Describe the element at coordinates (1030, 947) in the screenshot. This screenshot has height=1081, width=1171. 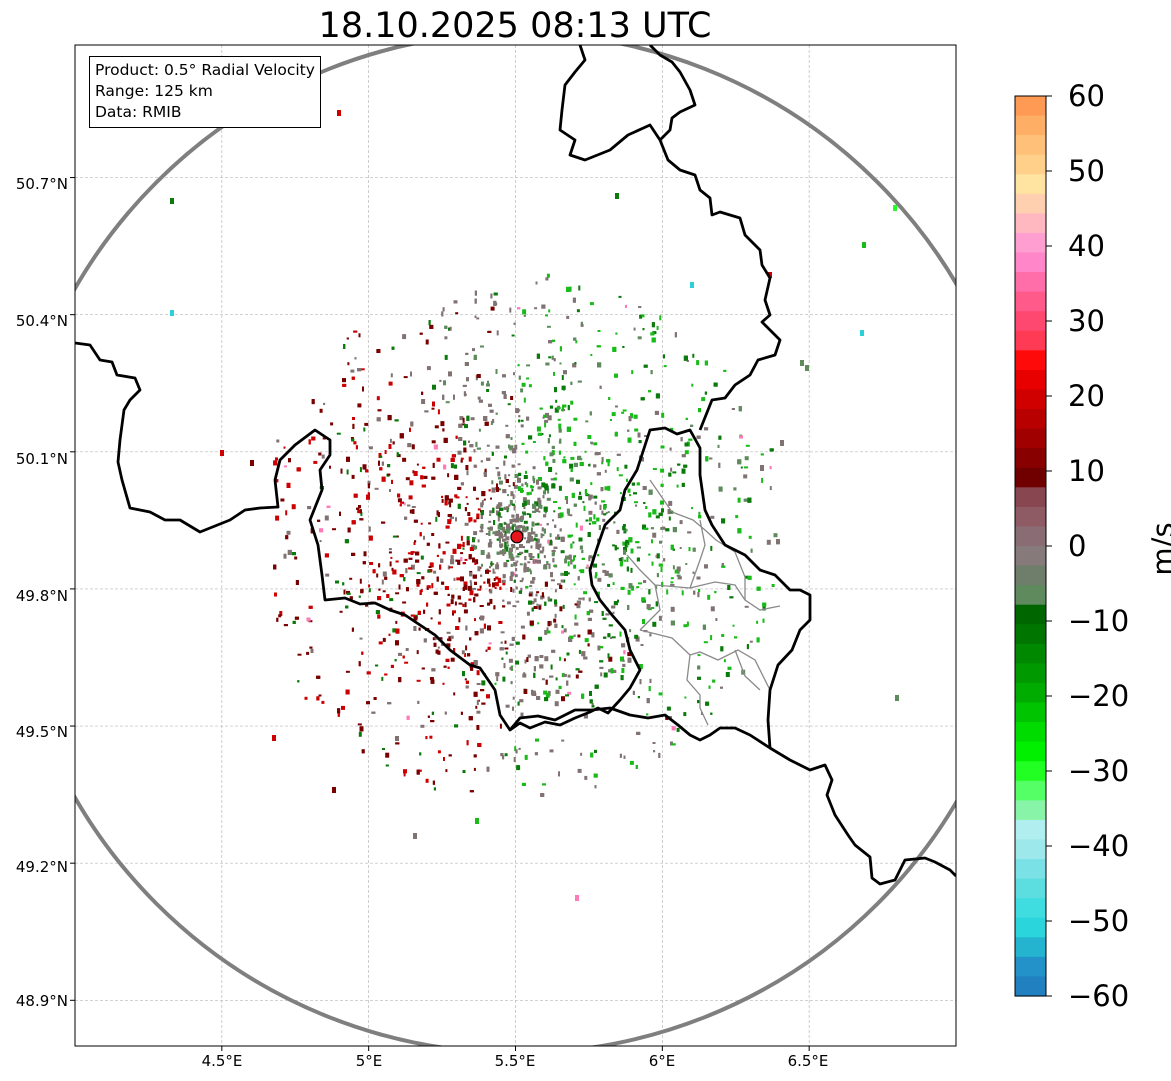
I see `colorbar-segment` at that location.